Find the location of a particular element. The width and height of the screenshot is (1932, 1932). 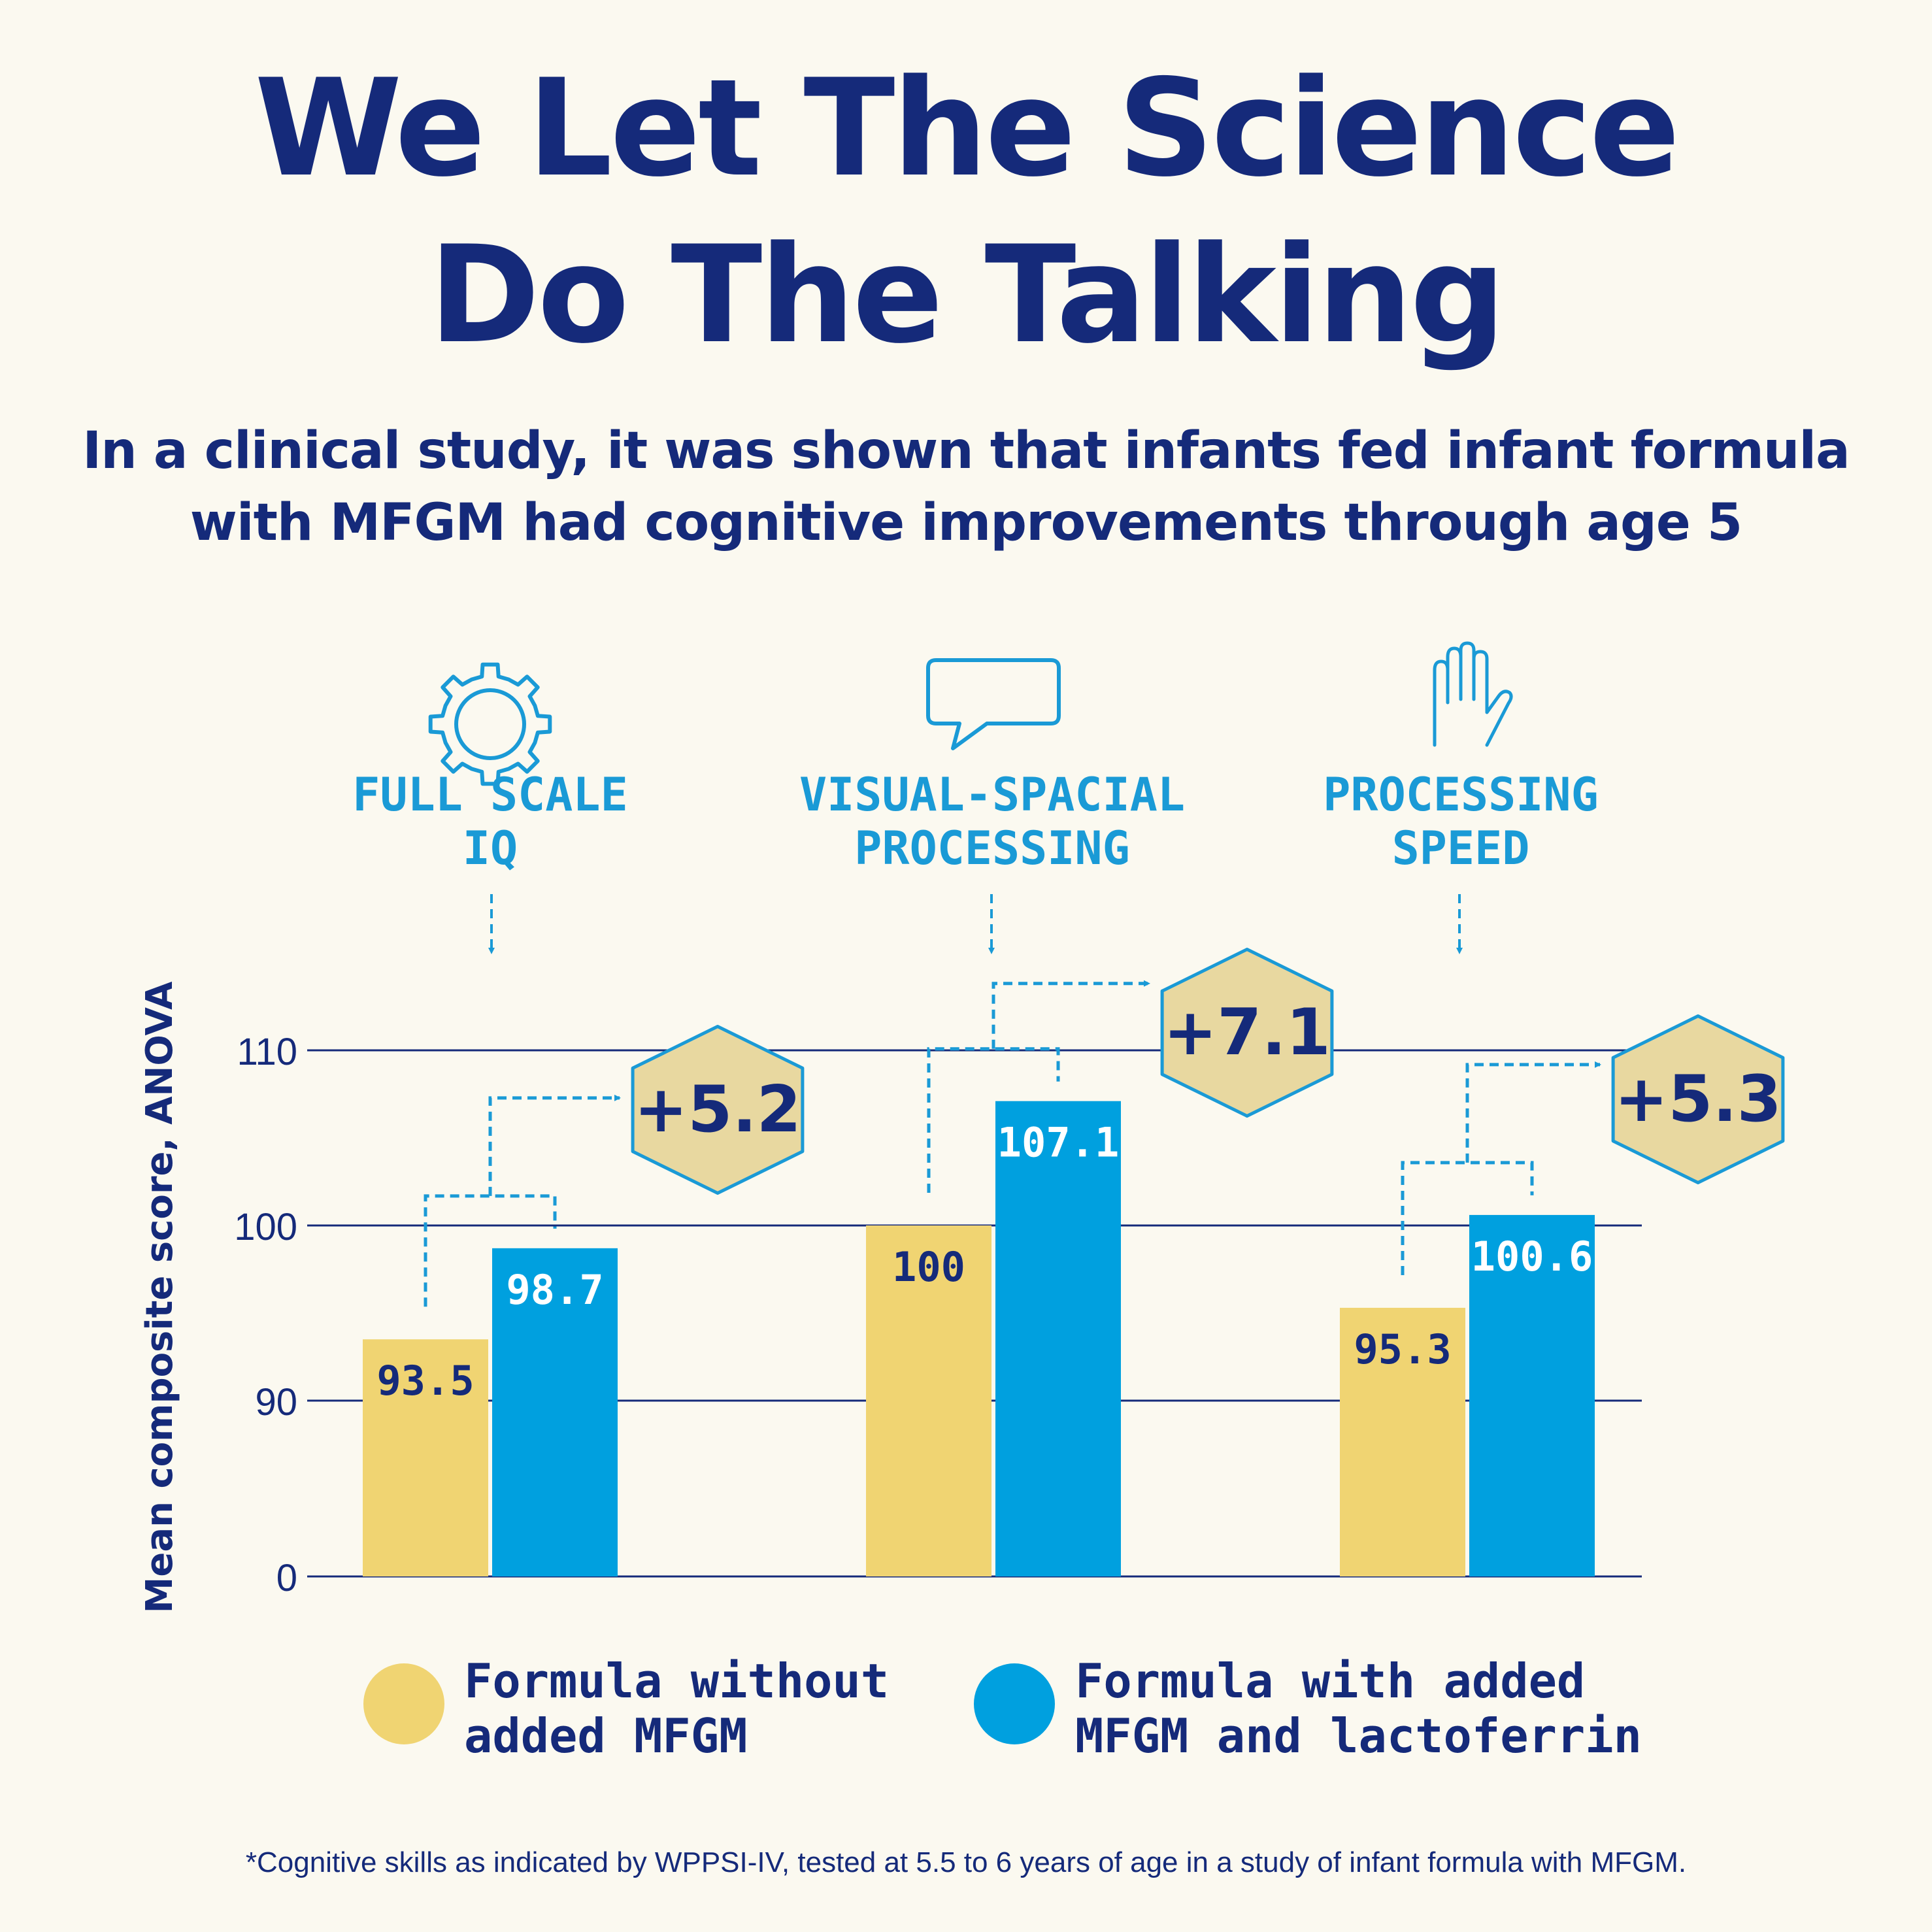

y-axis-label: Mean composite score, ANOVA is located at coordinates (160, 1297).